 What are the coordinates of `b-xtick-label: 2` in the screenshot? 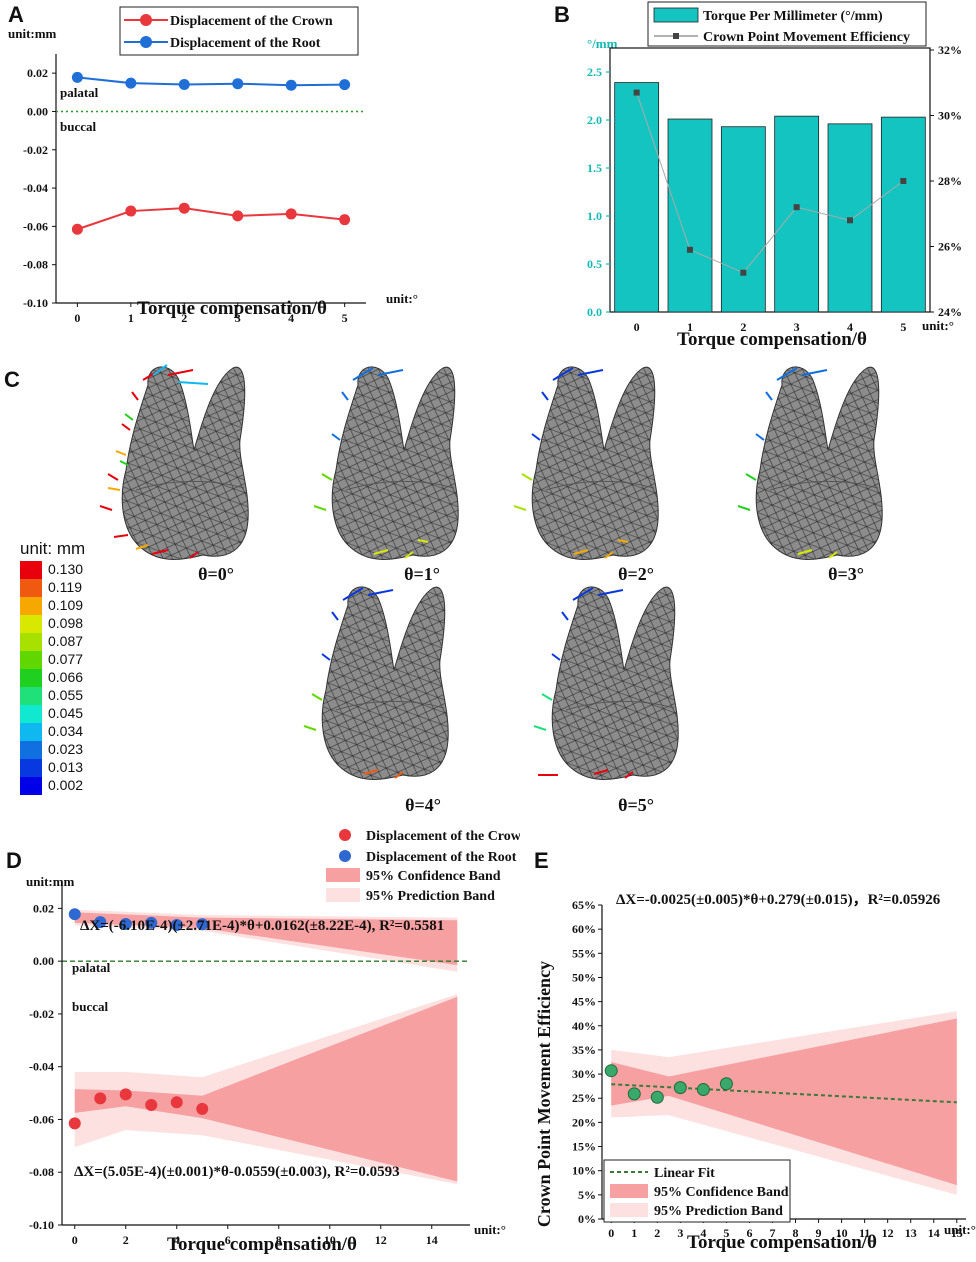 It's located at (743, 327).